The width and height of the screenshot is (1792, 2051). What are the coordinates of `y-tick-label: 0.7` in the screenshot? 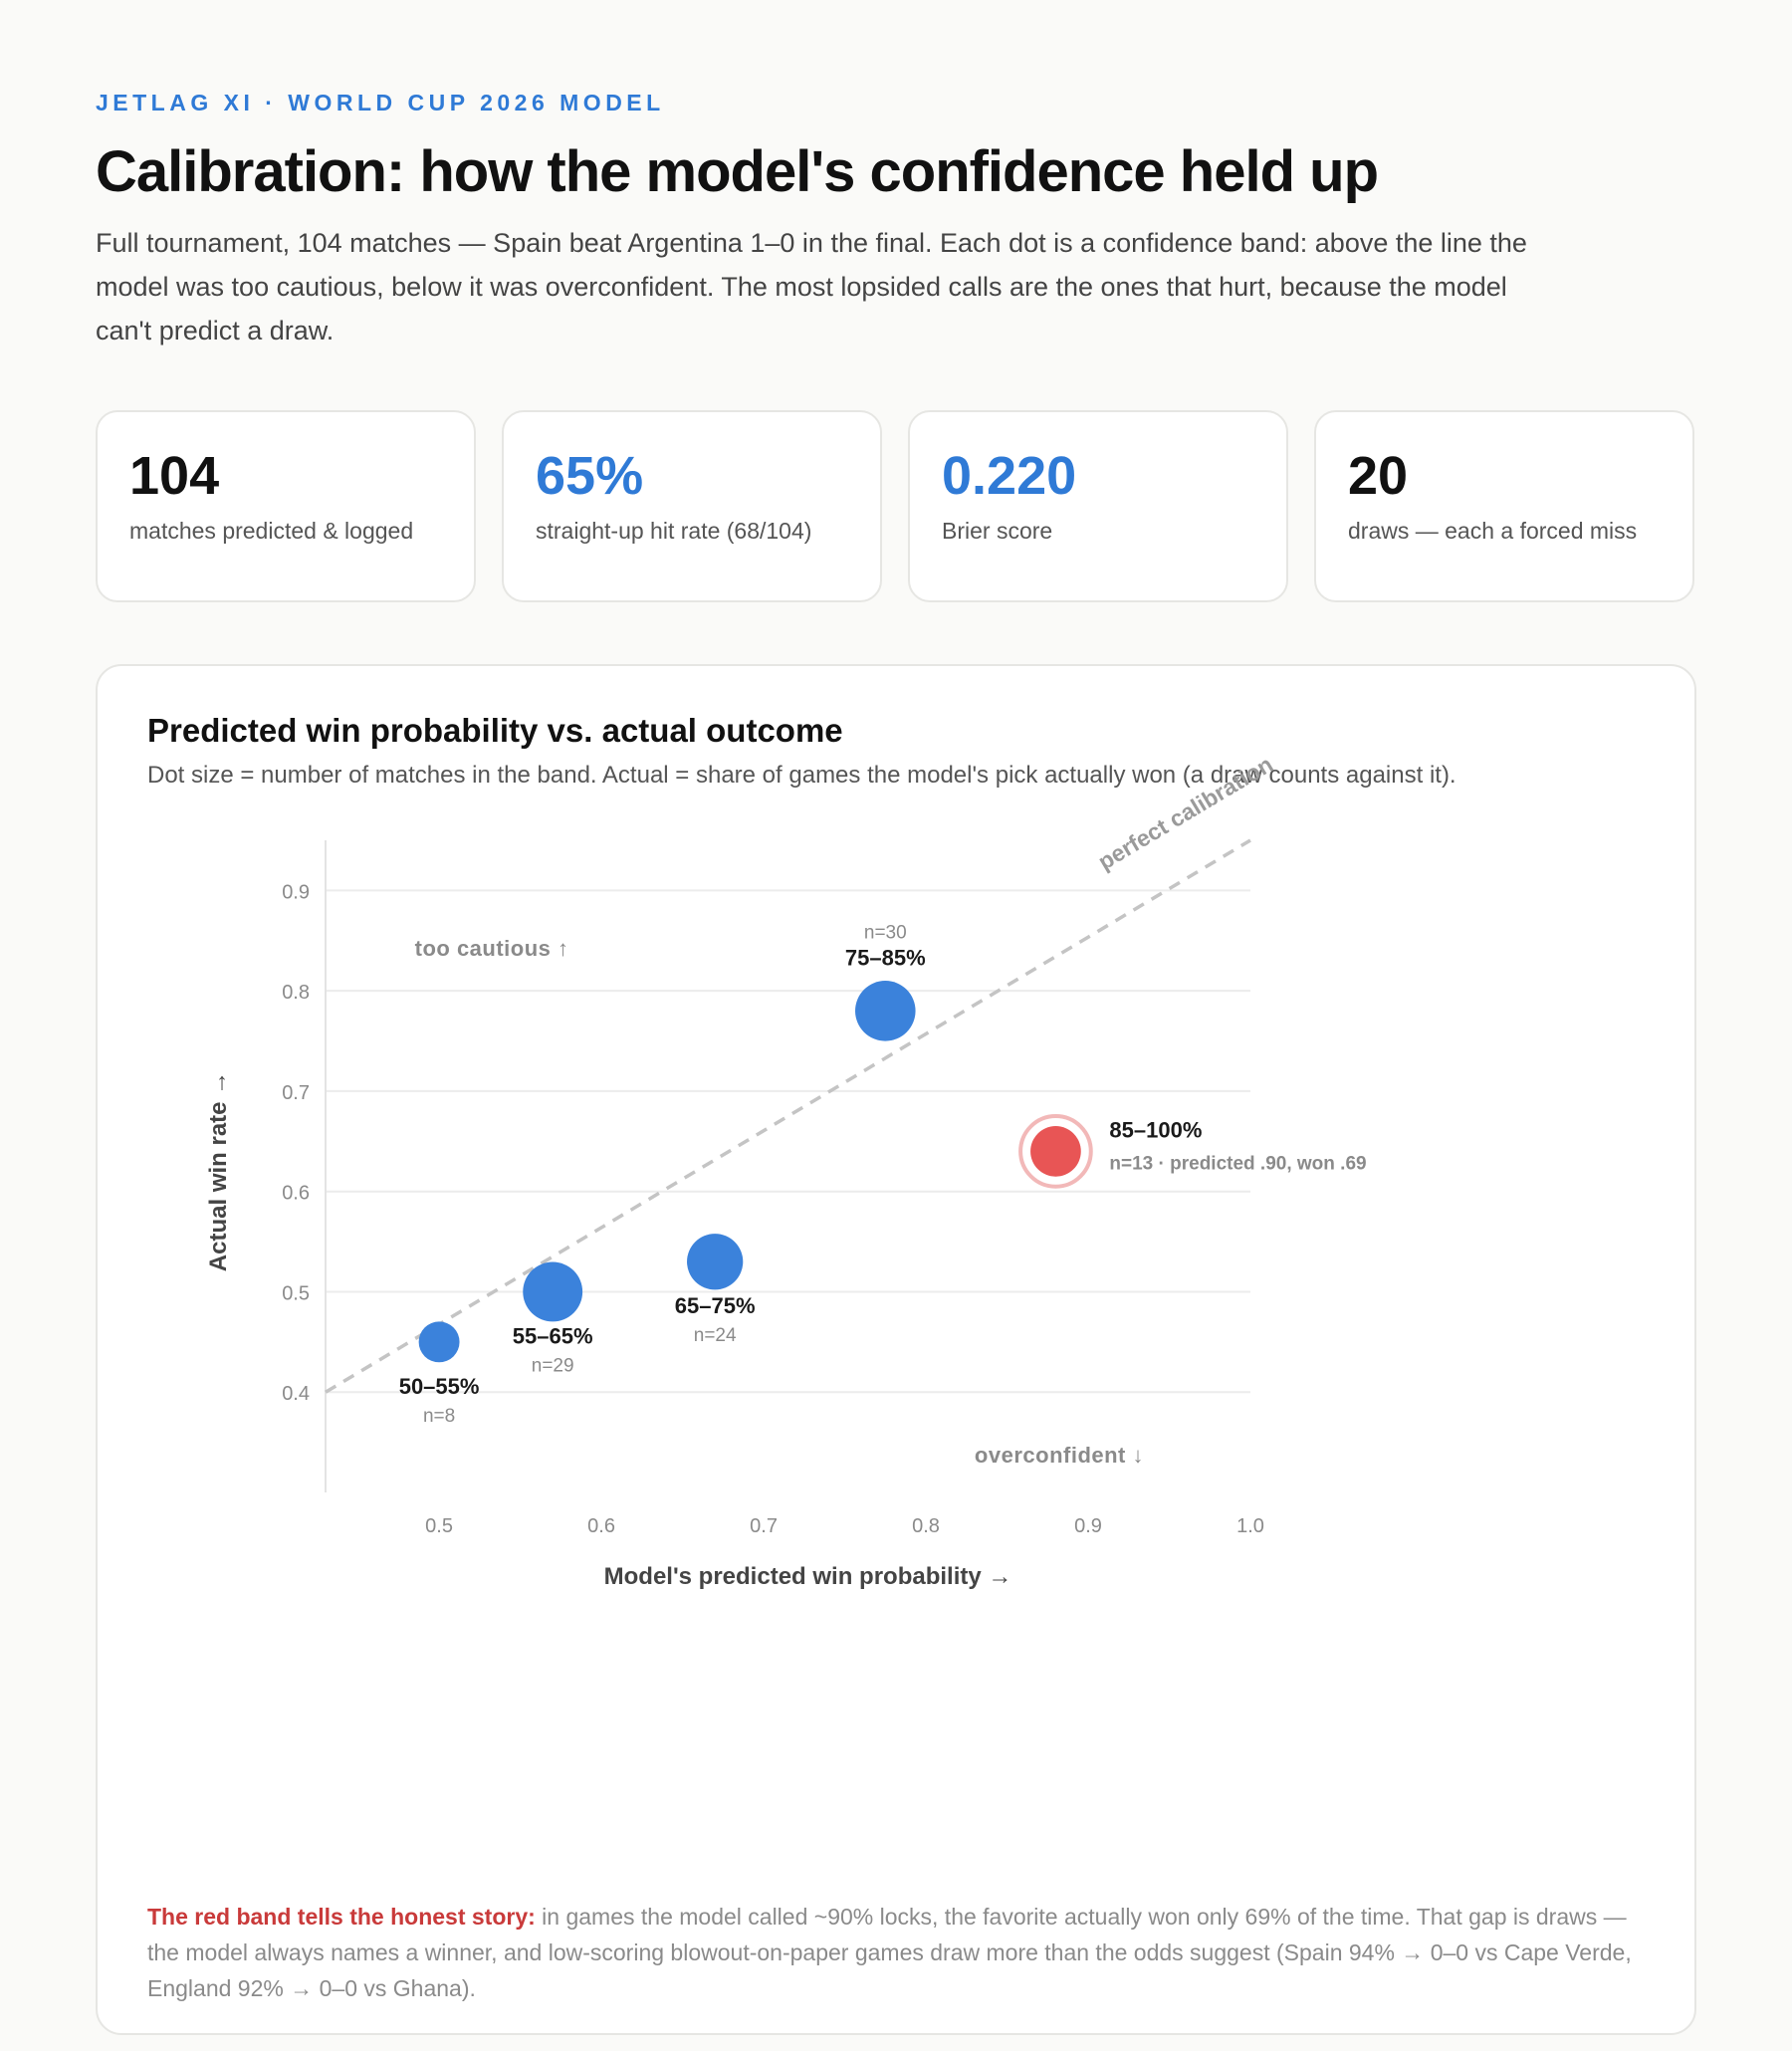 It's located at (296, 1093).